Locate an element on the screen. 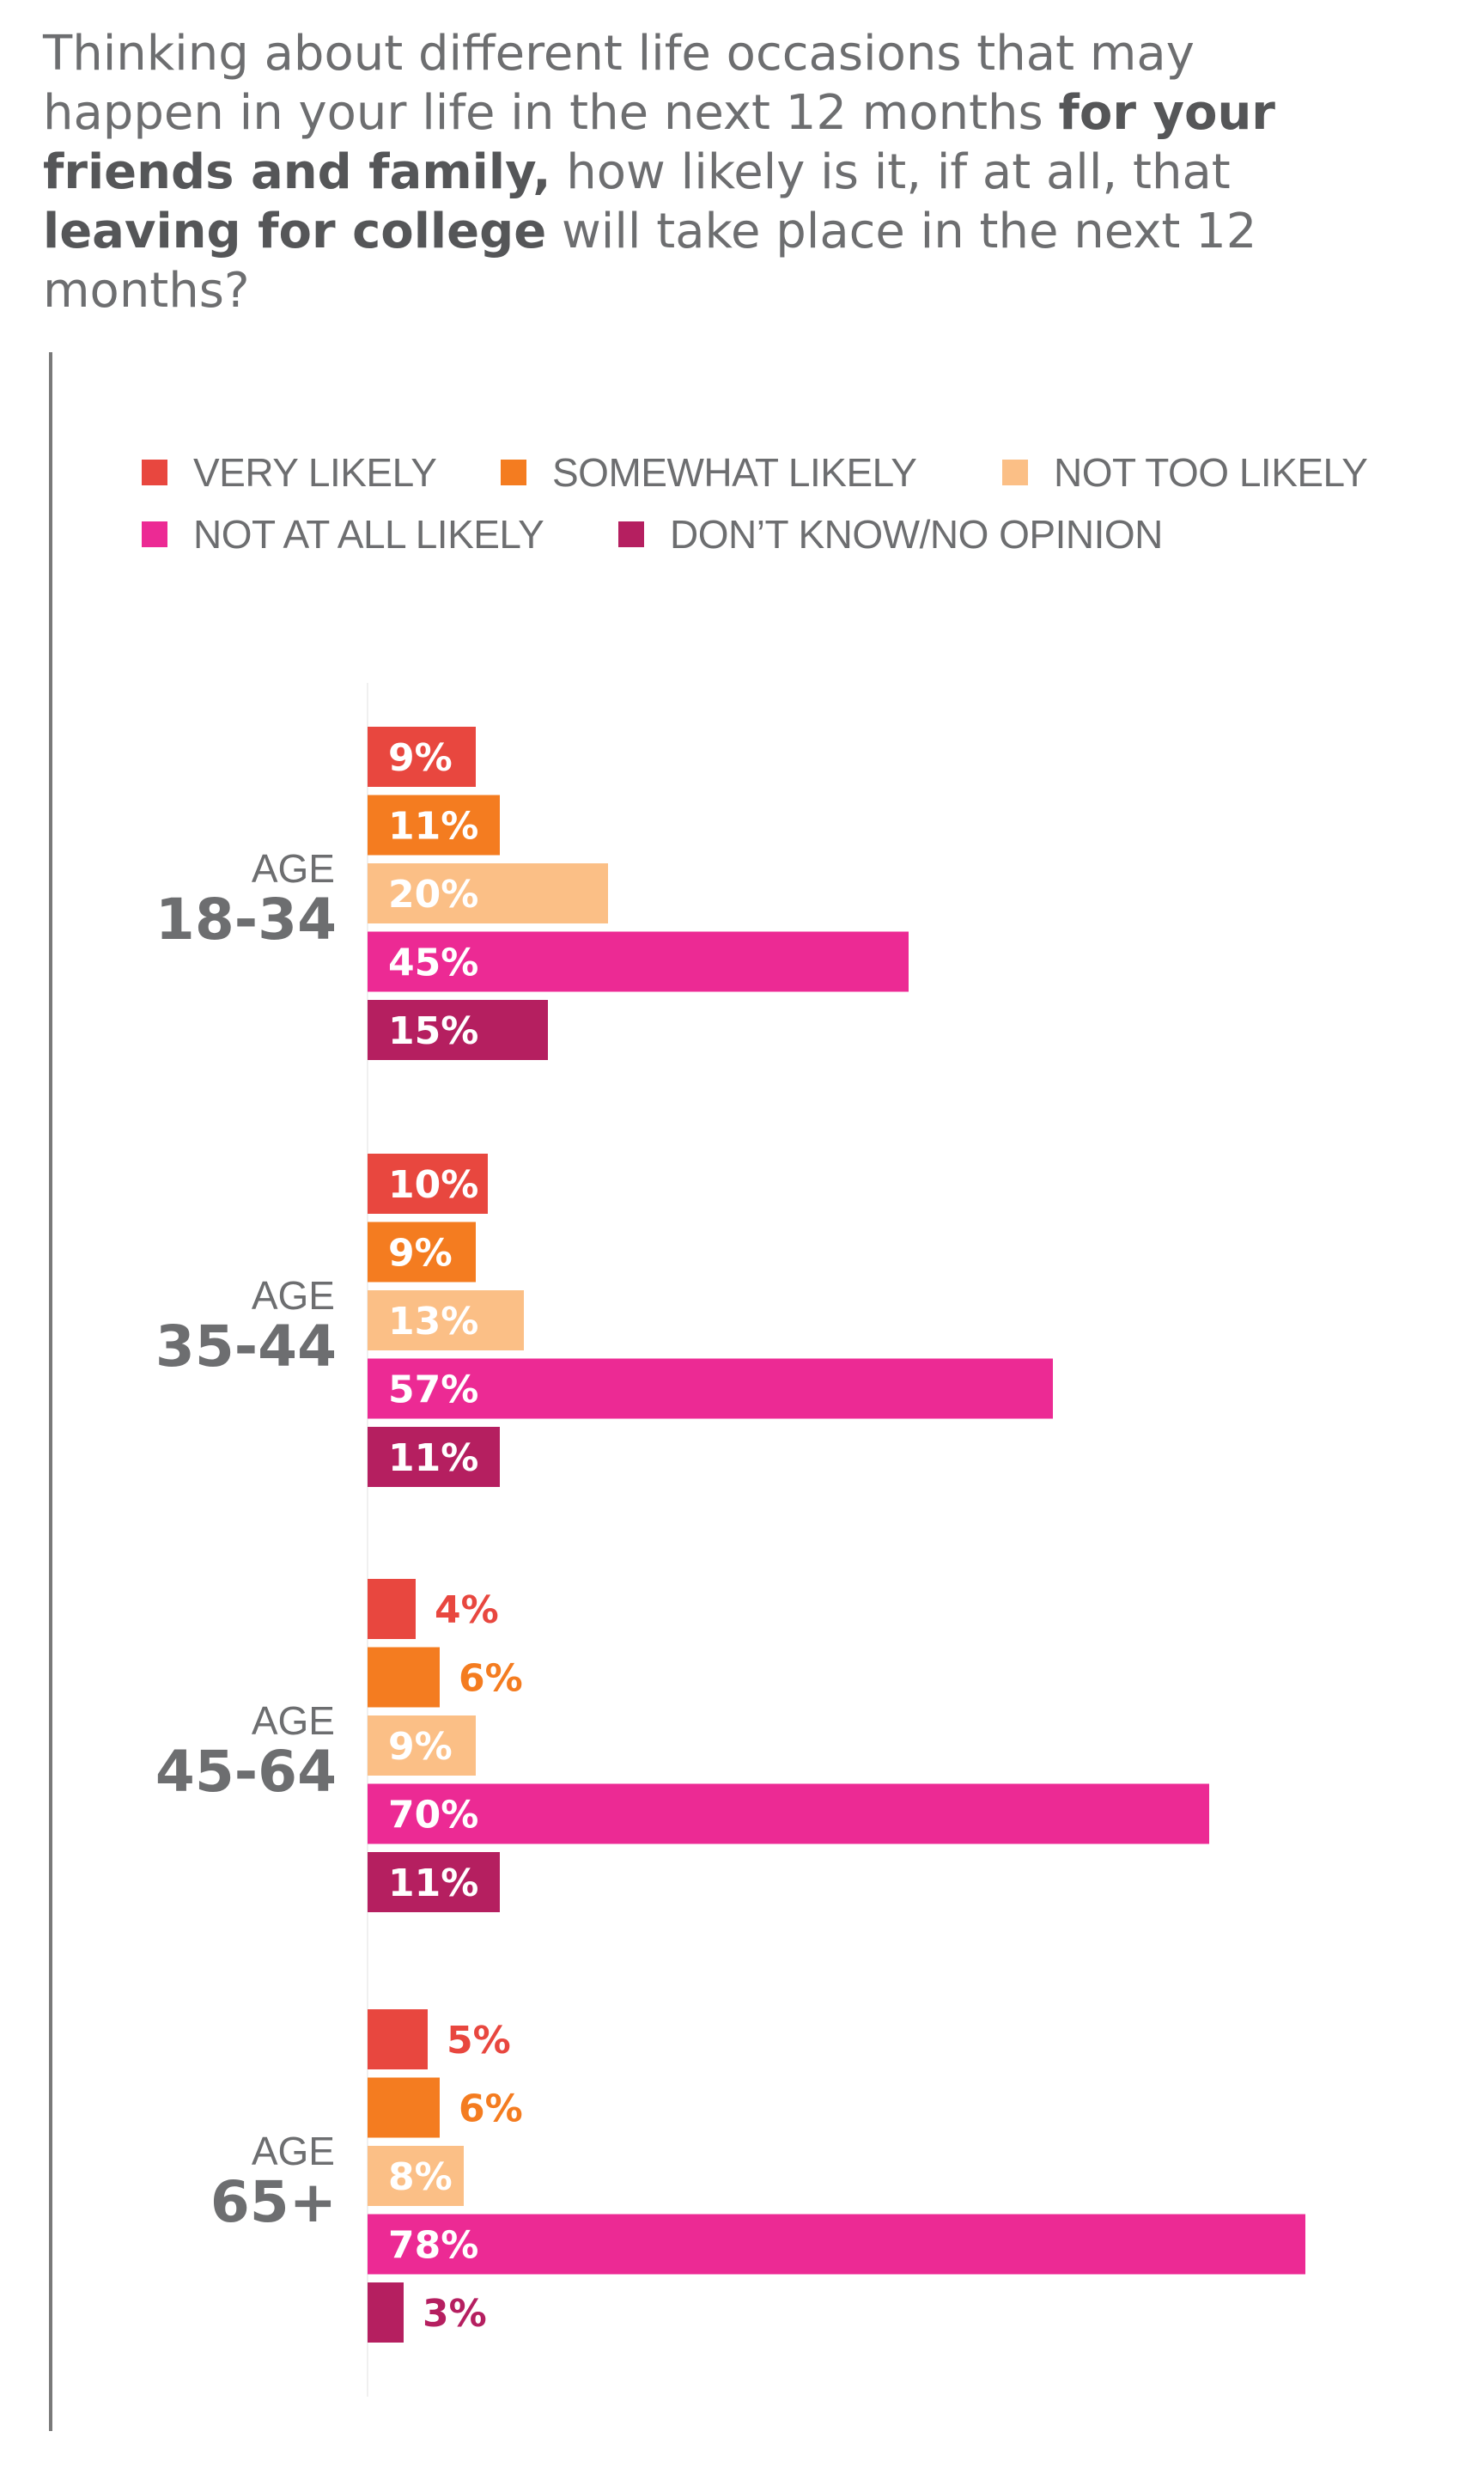 This screenshot has height=2474, width=1484. title-text: will take place in the next 12 months? is located at coordinates (650, 261).